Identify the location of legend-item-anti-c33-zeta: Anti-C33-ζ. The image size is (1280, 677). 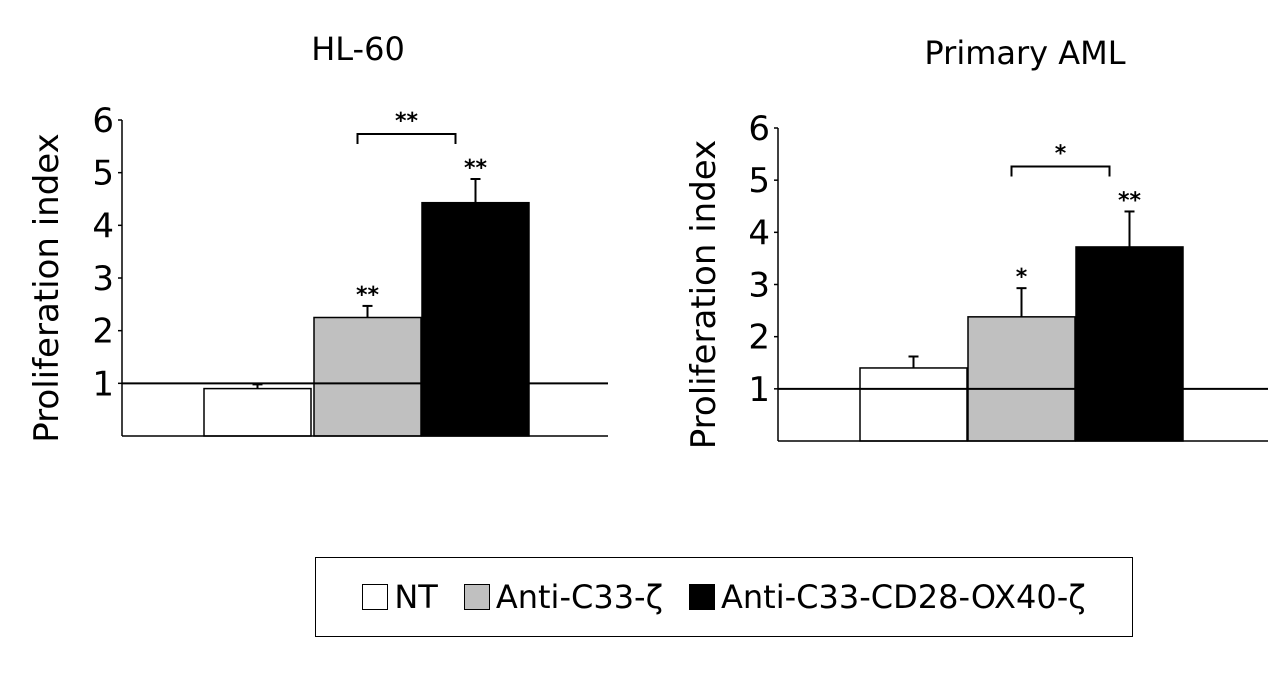
(563, 597).